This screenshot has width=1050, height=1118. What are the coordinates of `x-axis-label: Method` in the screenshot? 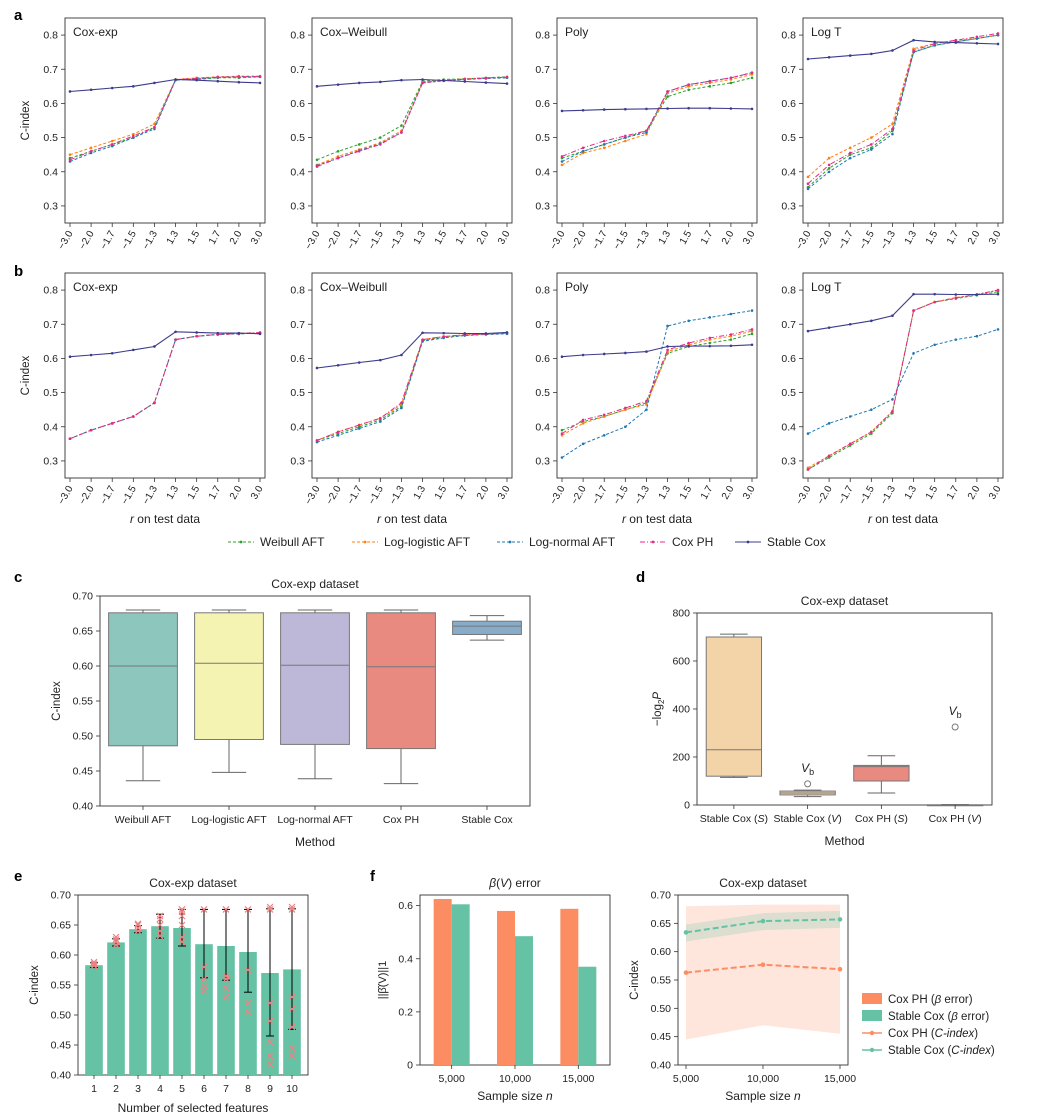 It's located at (844, 841).